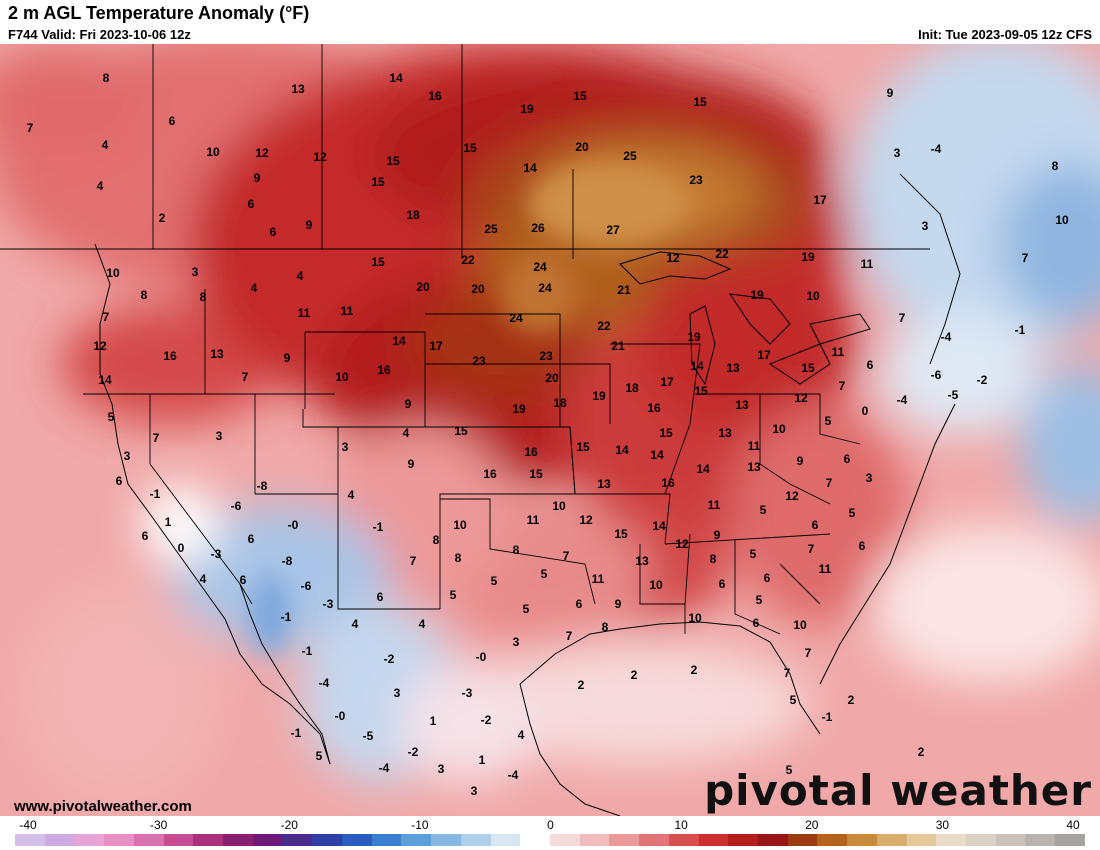 This screenshot has height=850, width=1100. Describe the element at coordinates (99, 34) in the screenshot. I see `valid-time: F744 Valid: Fri 2023-10-06 12z` at that location.